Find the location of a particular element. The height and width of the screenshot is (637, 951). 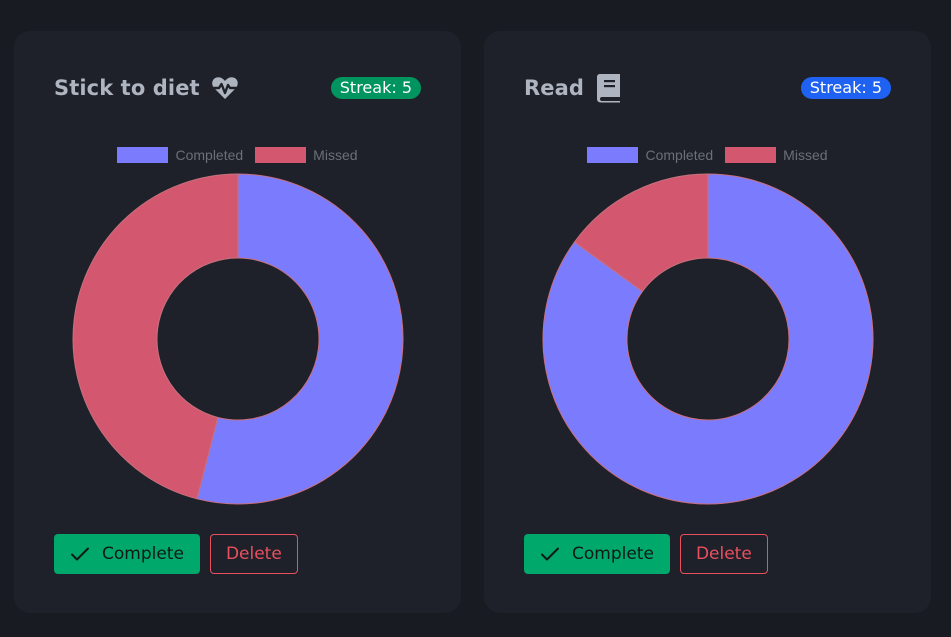

habit-title: Stick to diet is located at coordinates (127, 88).